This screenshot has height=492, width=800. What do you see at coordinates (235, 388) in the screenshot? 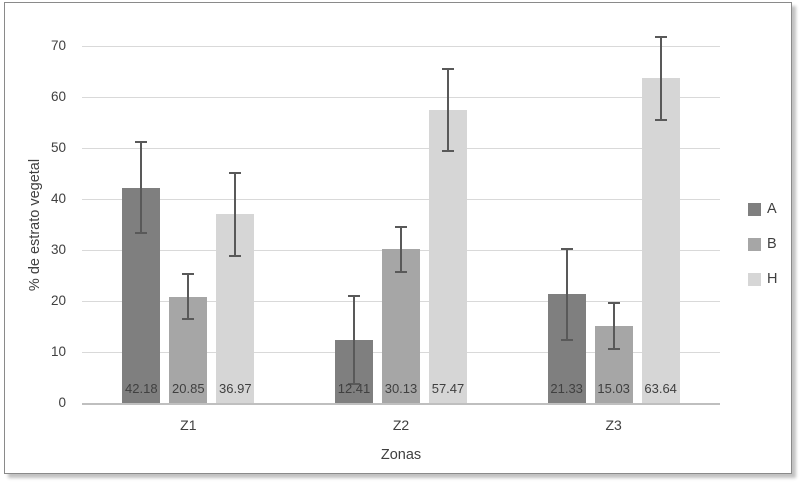
I see `data-label: 36.97` at bounding box center [235, 388].